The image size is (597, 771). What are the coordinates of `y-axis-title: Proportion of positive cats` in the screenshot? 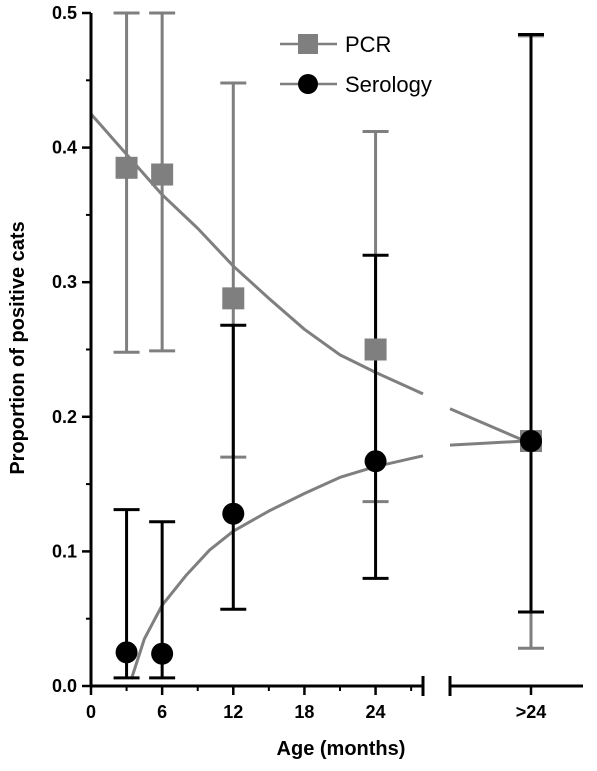 It's located at (18, 347).